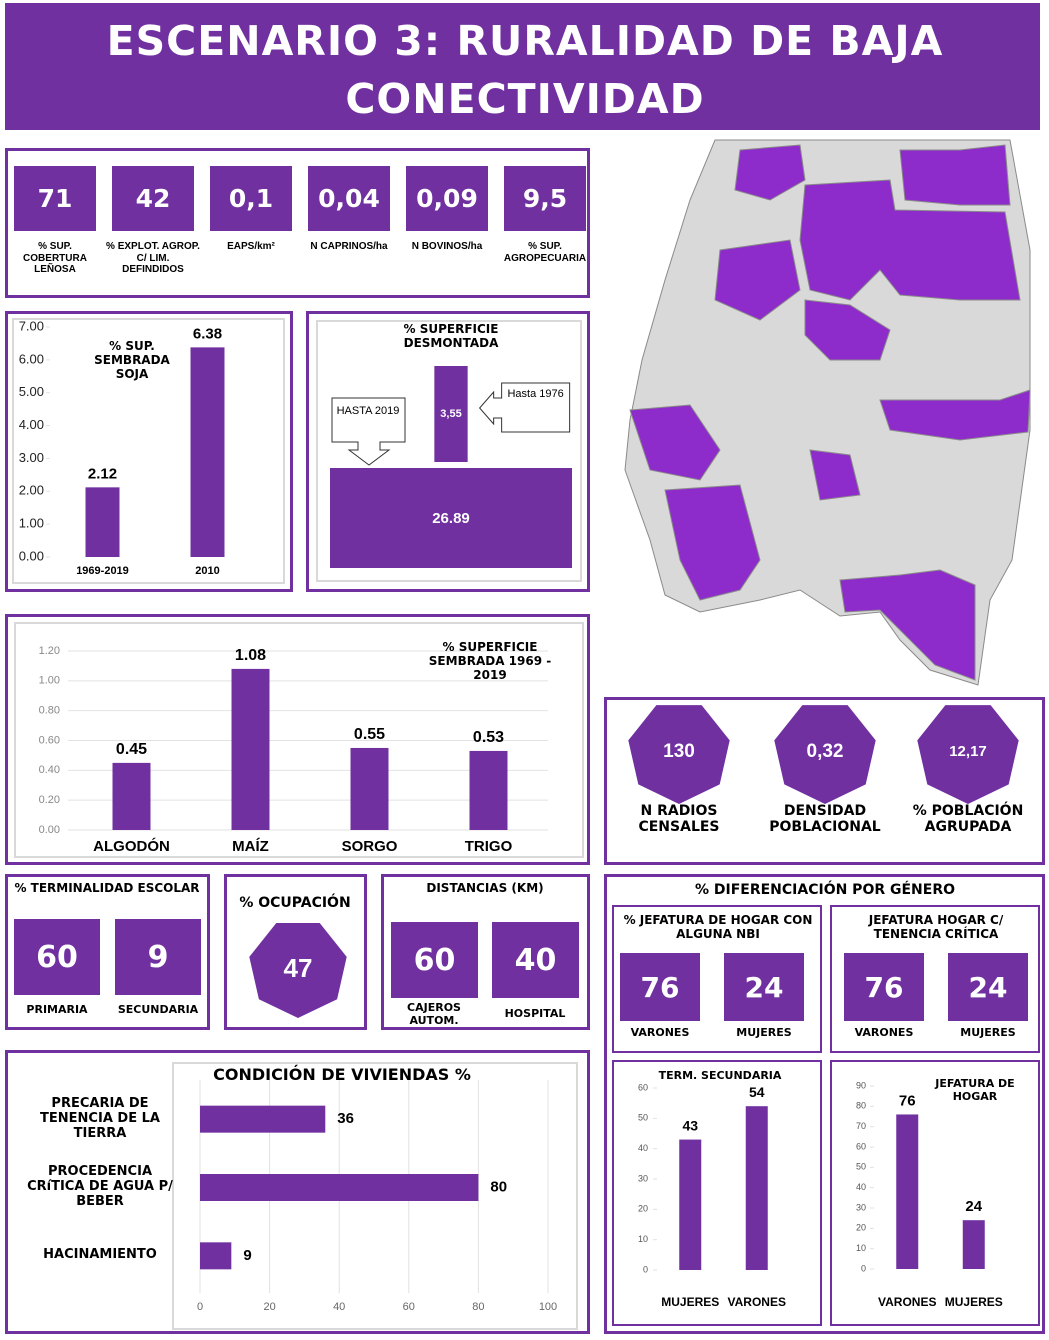  I want to click on x-tick-label: 60, so click(409, 1307).